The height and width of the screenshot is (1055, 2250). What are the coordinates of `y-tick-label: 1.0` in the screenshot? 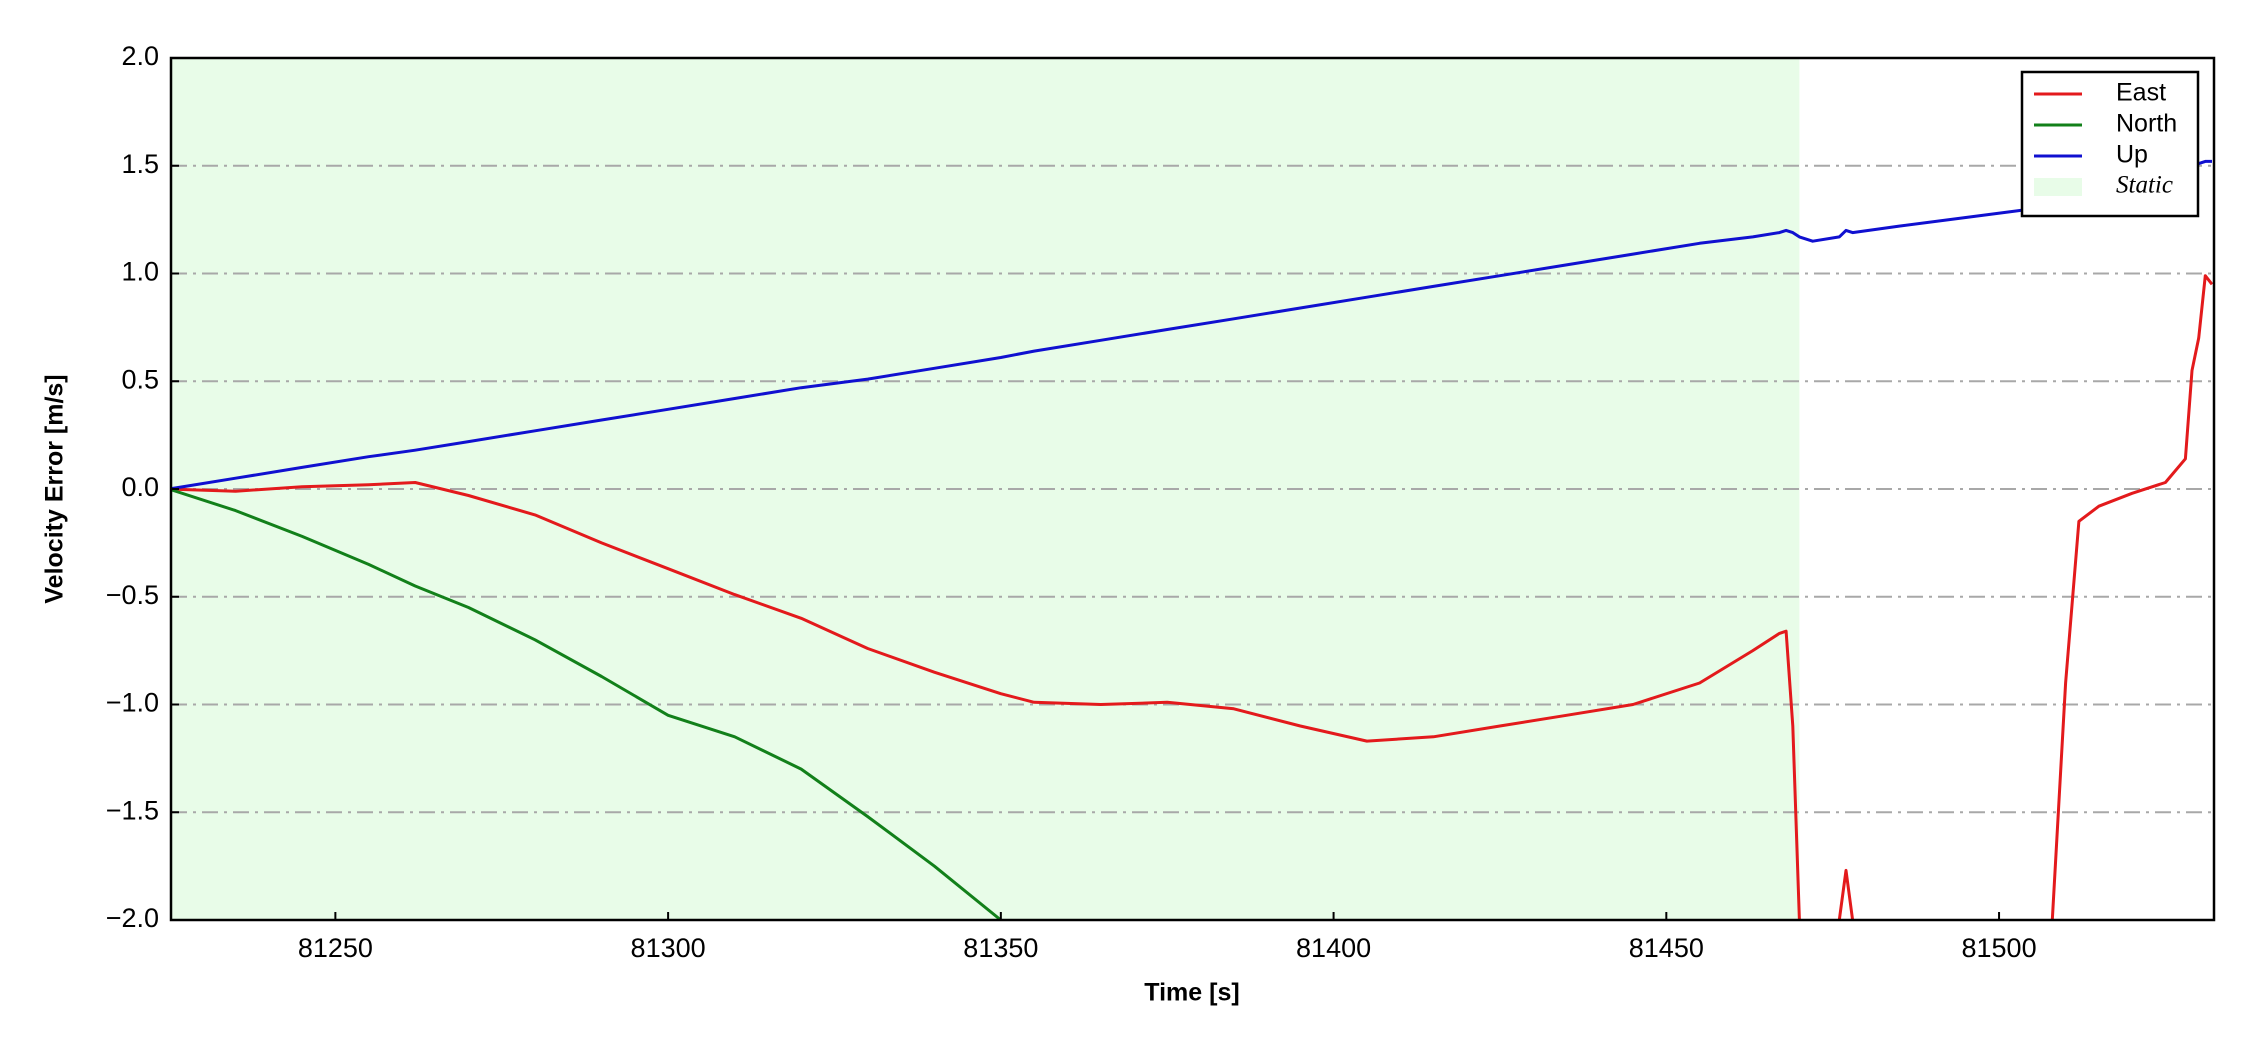 It's located at (140, 272).